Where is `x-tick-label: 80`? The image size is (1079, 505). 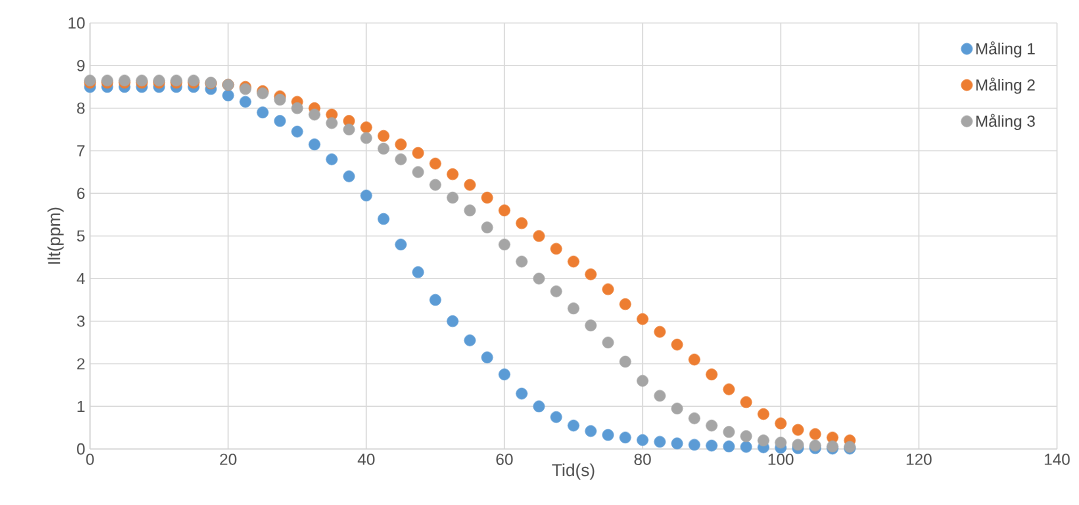
x-tick-label: 80 is located at coordinates (642, 459).